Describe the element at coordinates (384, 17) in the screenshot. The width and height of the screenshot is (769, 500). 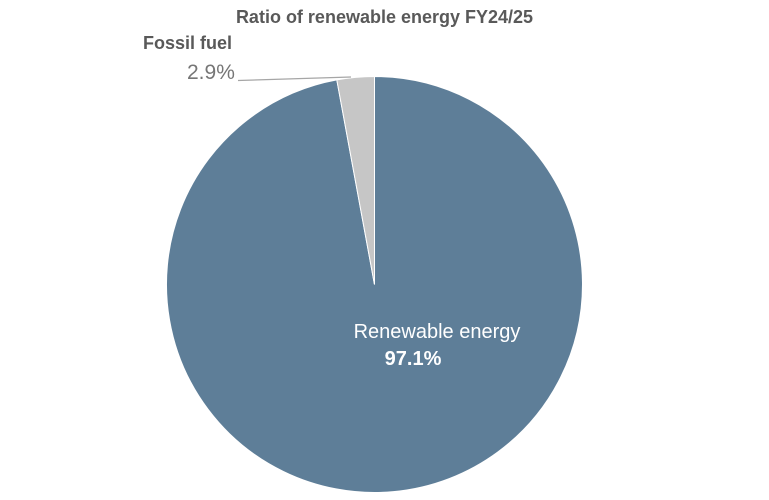
I see `chart-title: Ratio of renewable energy FY24/25` at that location.